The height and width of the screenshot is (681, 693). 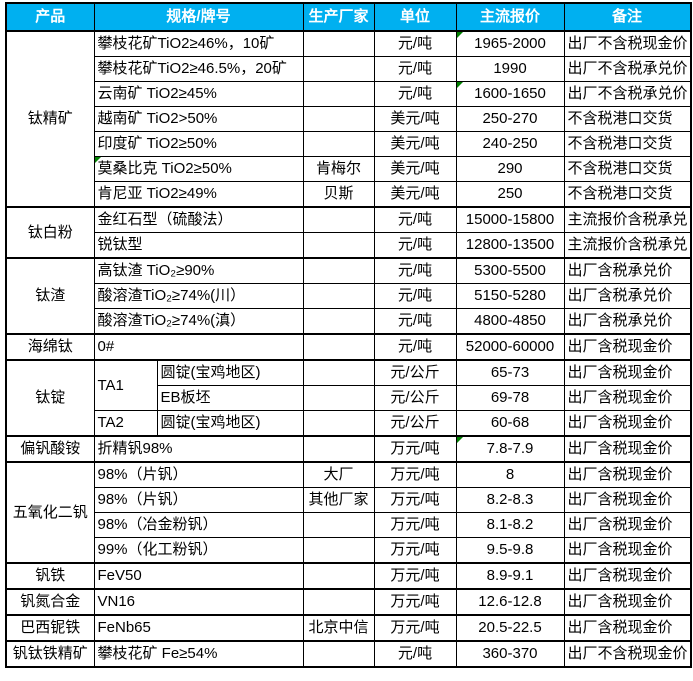 What do you see at coordinates (510, 449) in the screenshot?
I see `price-cell: 7.8-7.9` at bounding box center [510, 449].